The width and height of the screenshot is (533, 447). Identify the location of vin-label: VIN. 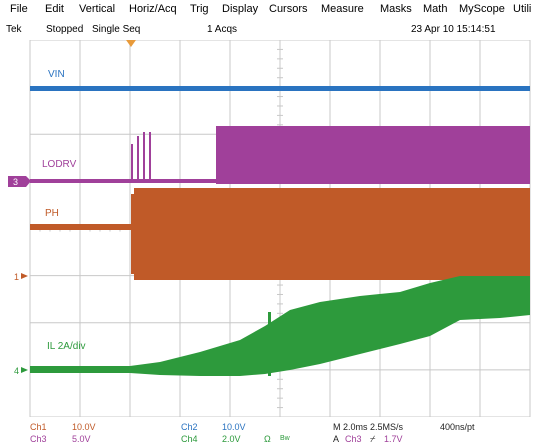
(56, 74).